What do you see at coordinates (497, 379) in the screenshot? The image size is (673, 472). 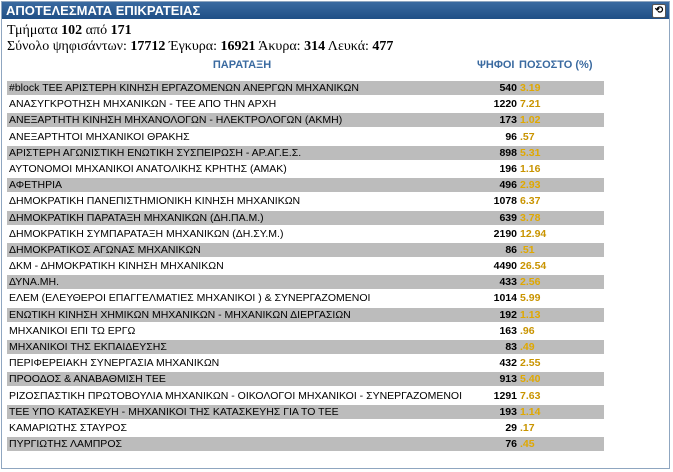 I see `party-votes: 913` at bounding box center [497, 379].